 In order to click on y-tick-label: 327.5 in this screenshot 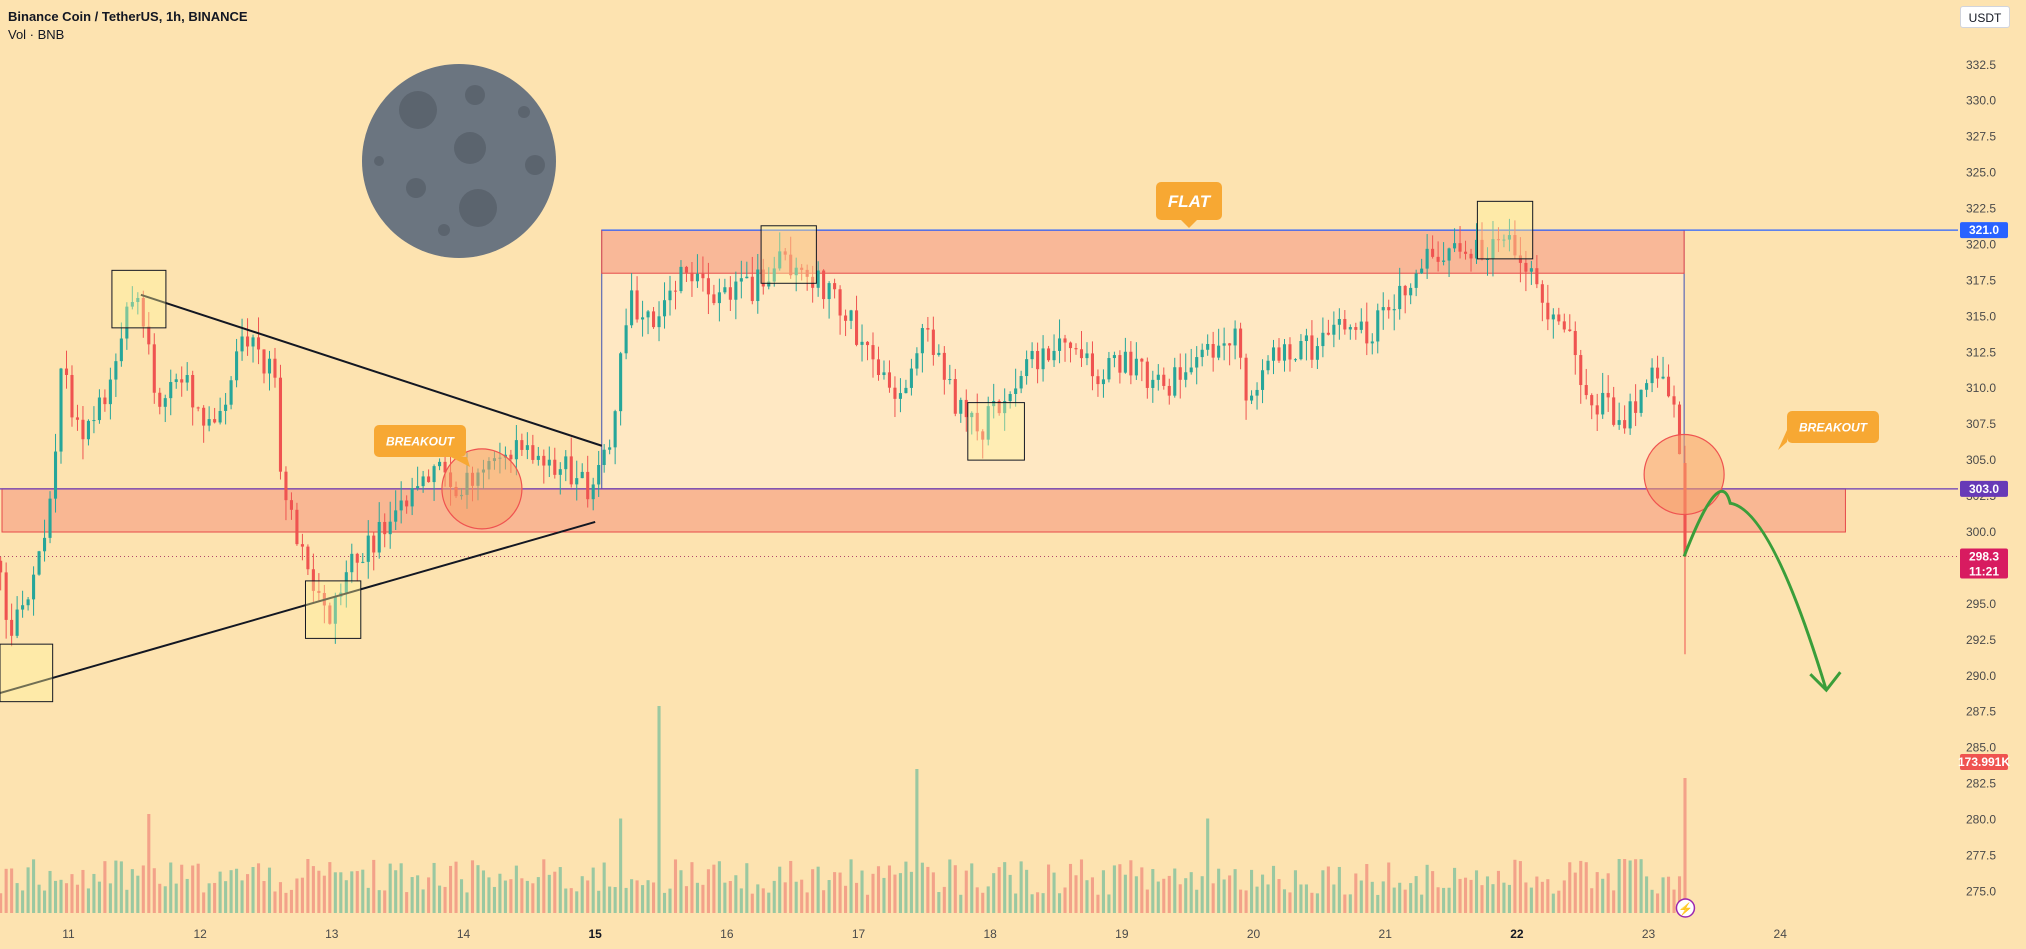, I will do `click(1981, 137)`.